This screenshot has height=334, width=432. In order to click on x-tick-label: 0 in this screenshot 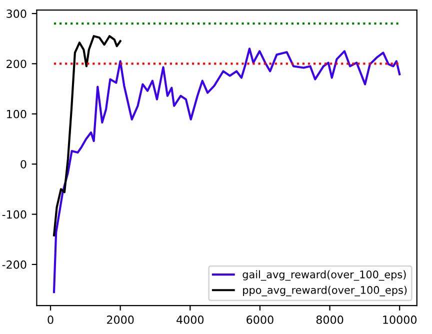, I will do `click(51, 320)`.